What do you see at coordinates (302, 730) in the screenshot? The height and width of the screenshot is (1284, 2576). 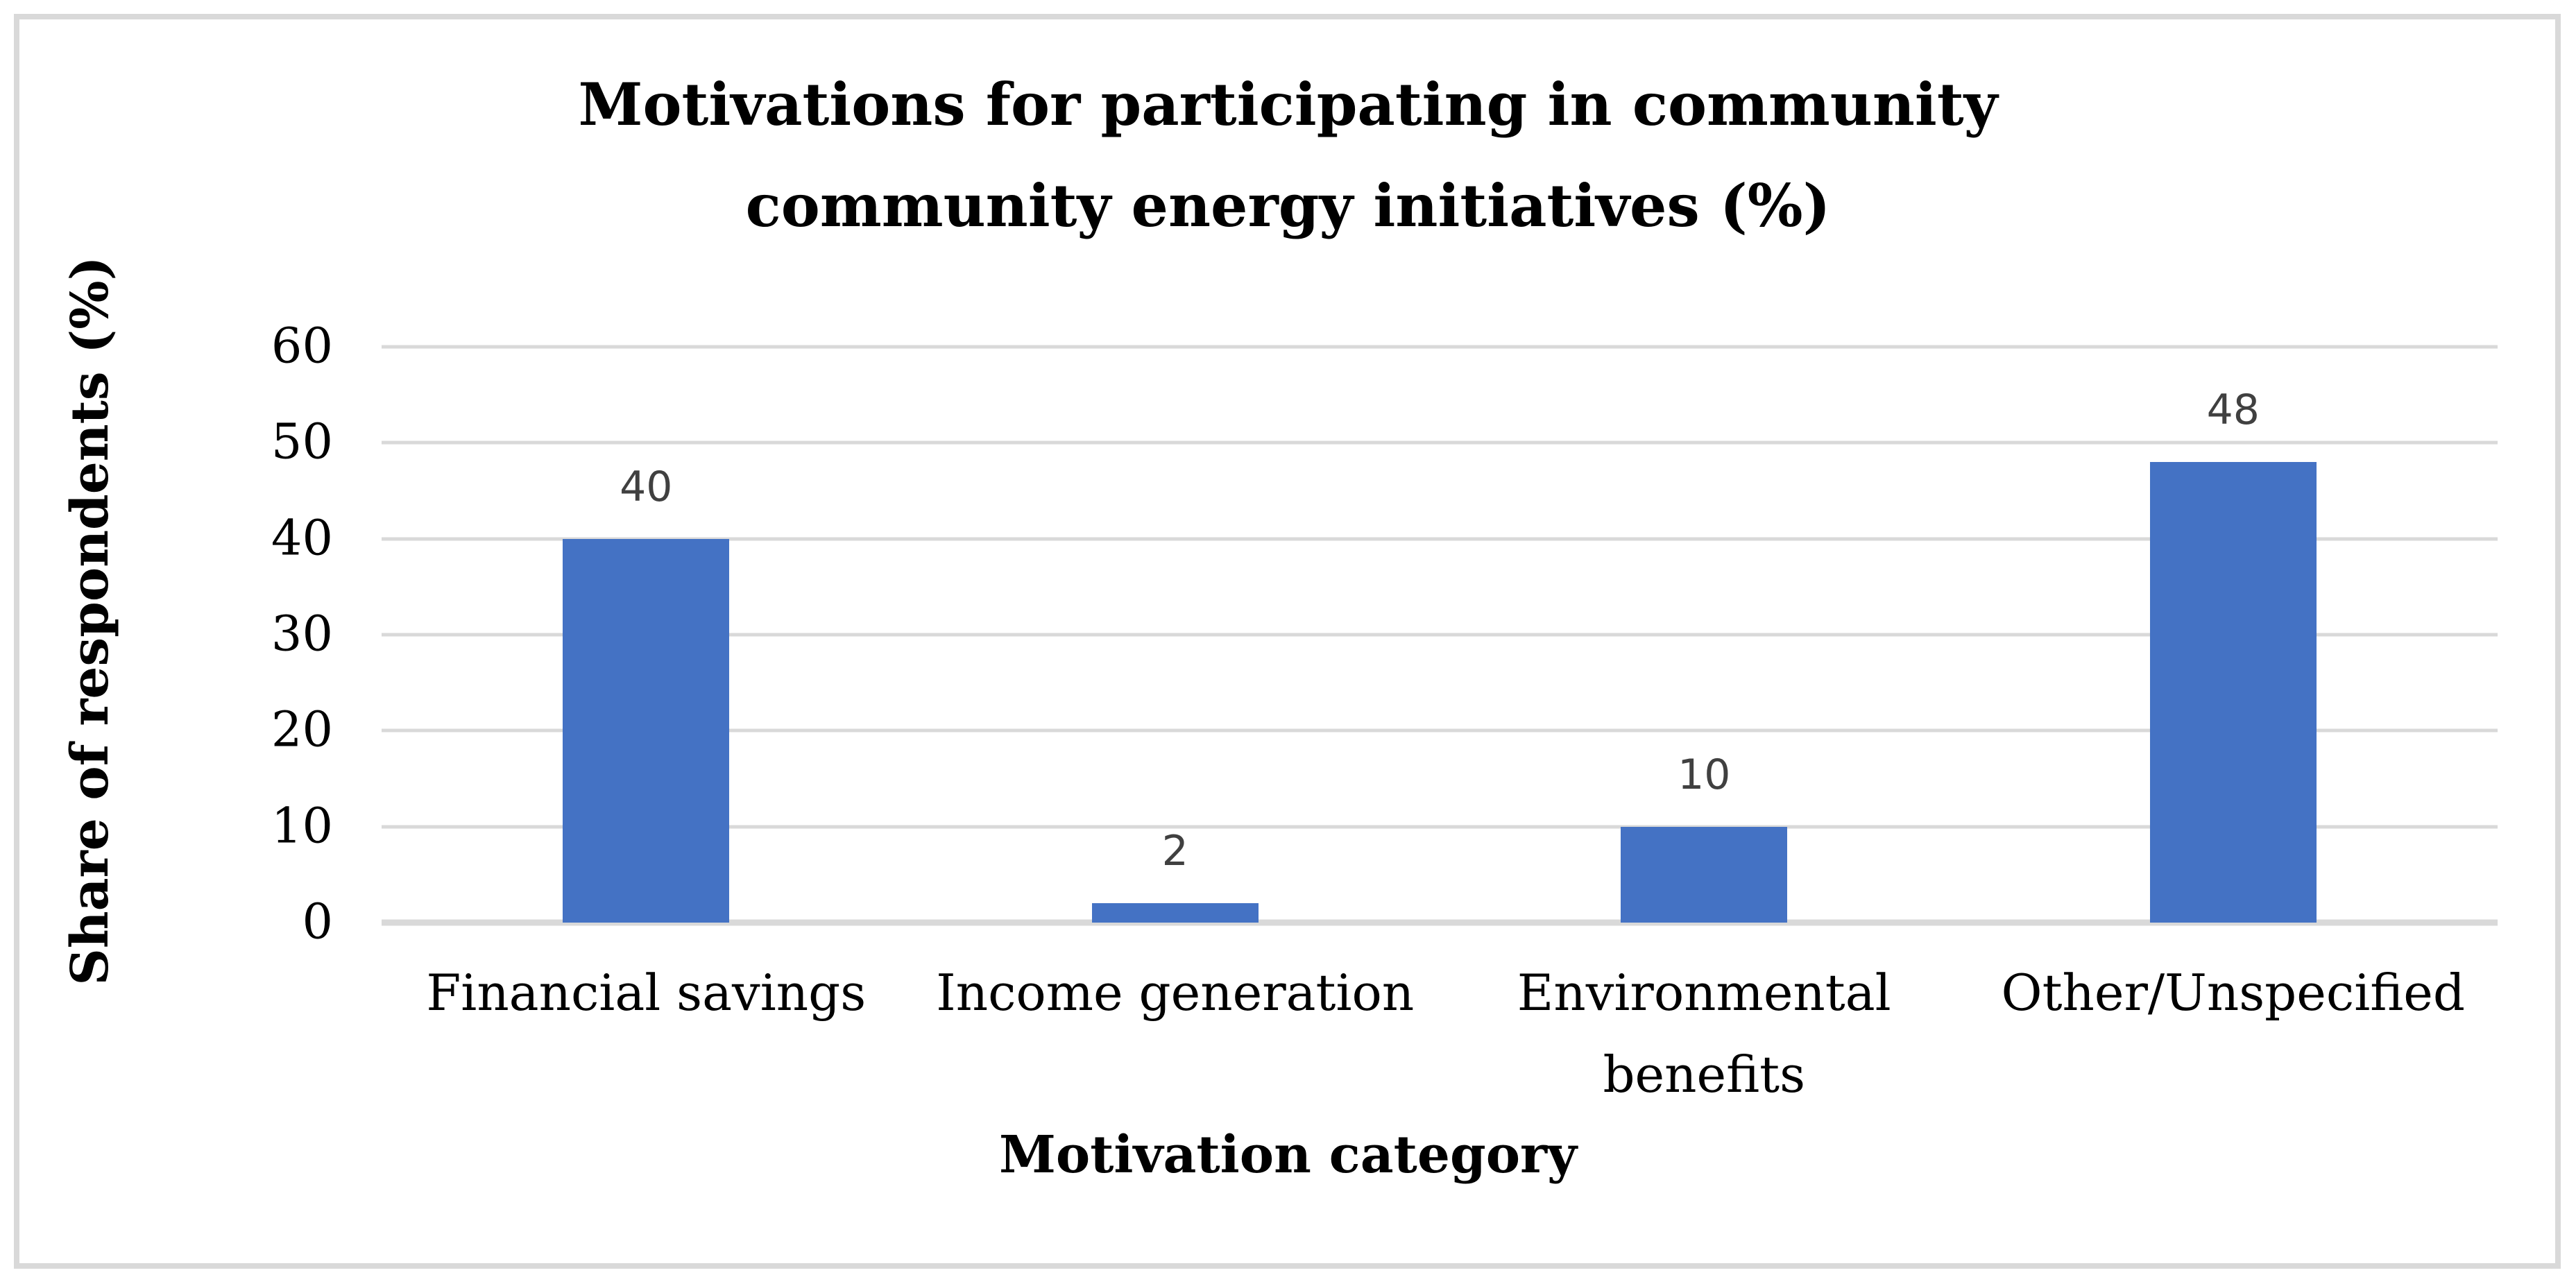 I see `y-tick-label-20: 20` at bounding box center [302, 730].